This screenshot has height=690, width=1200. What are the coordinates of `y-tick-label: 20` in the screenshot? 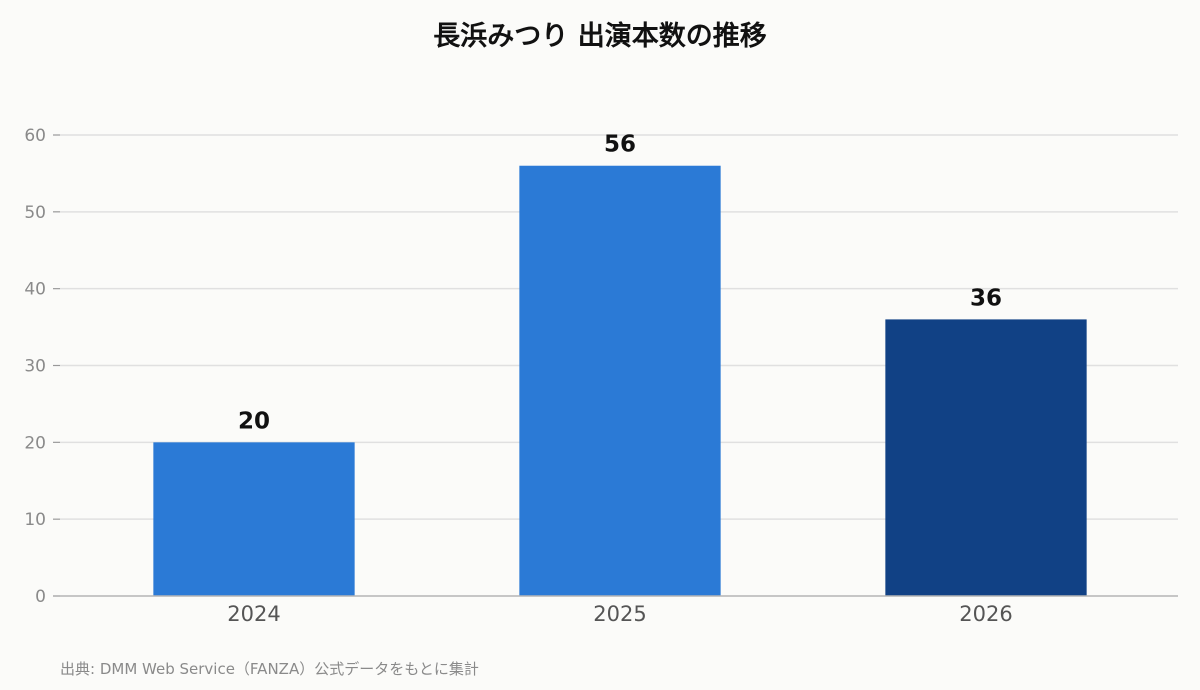 It's located at (35, 443).